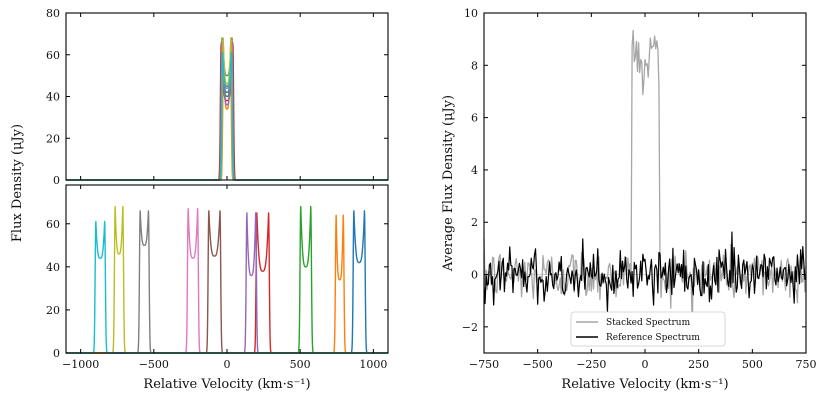 This screenshot has width=830, height=406. What do you see at coordinates (226, 384) in the screenshot?
I see `left-x-axis-label: Relative Velocity (km·s⁻¹)` at bounding box center [226, 384].